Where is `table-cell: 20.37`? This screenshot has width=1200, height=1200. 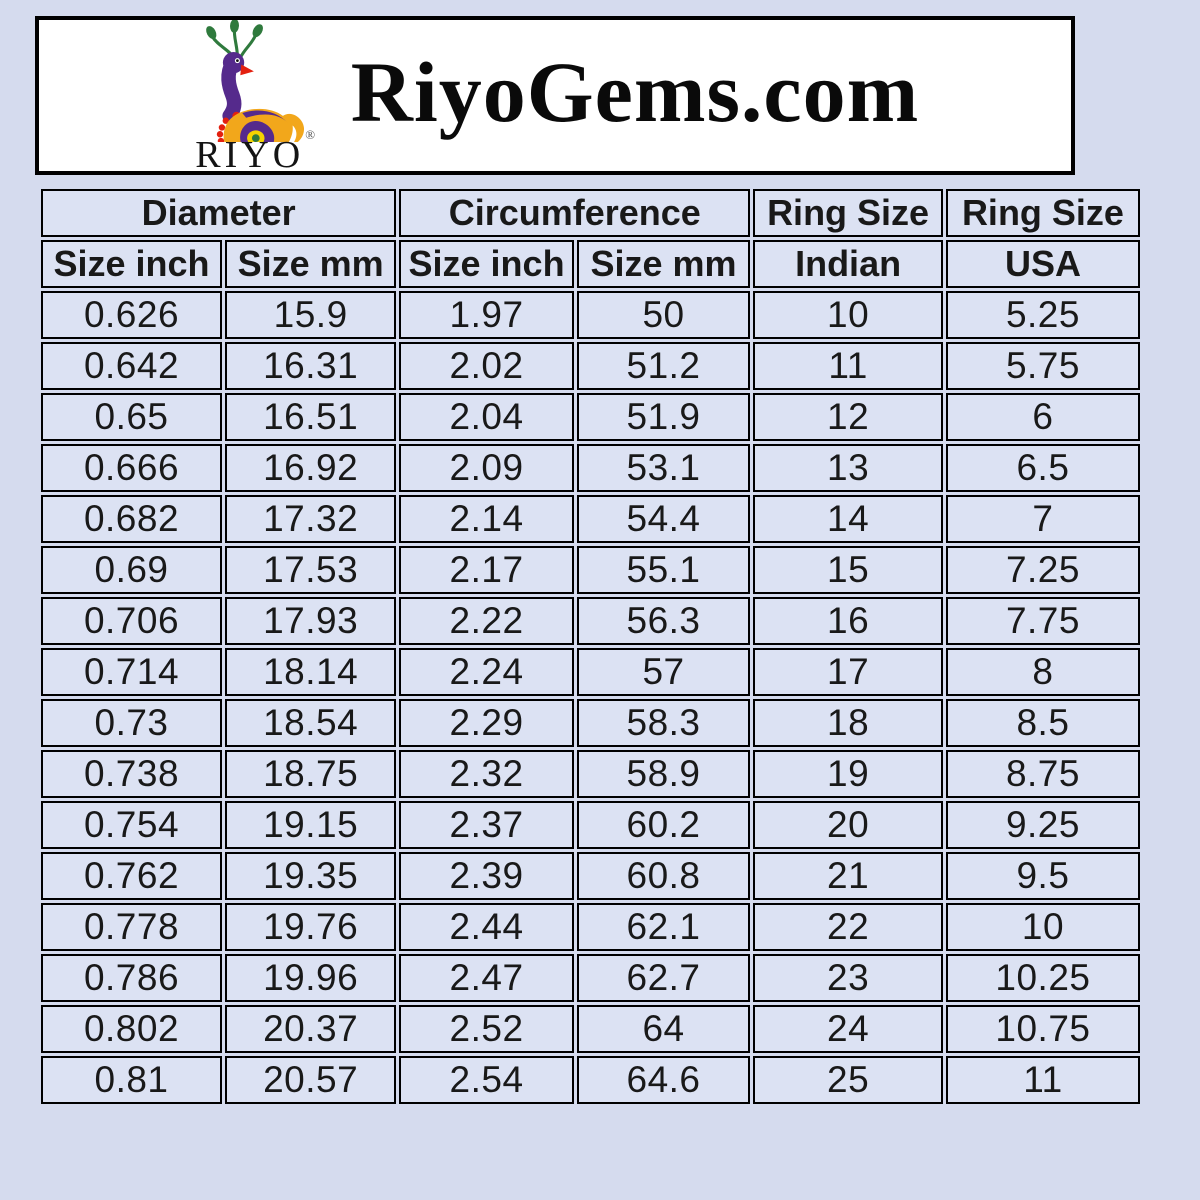 table-cell: 20.37 is located at coordinates (311, 1029).